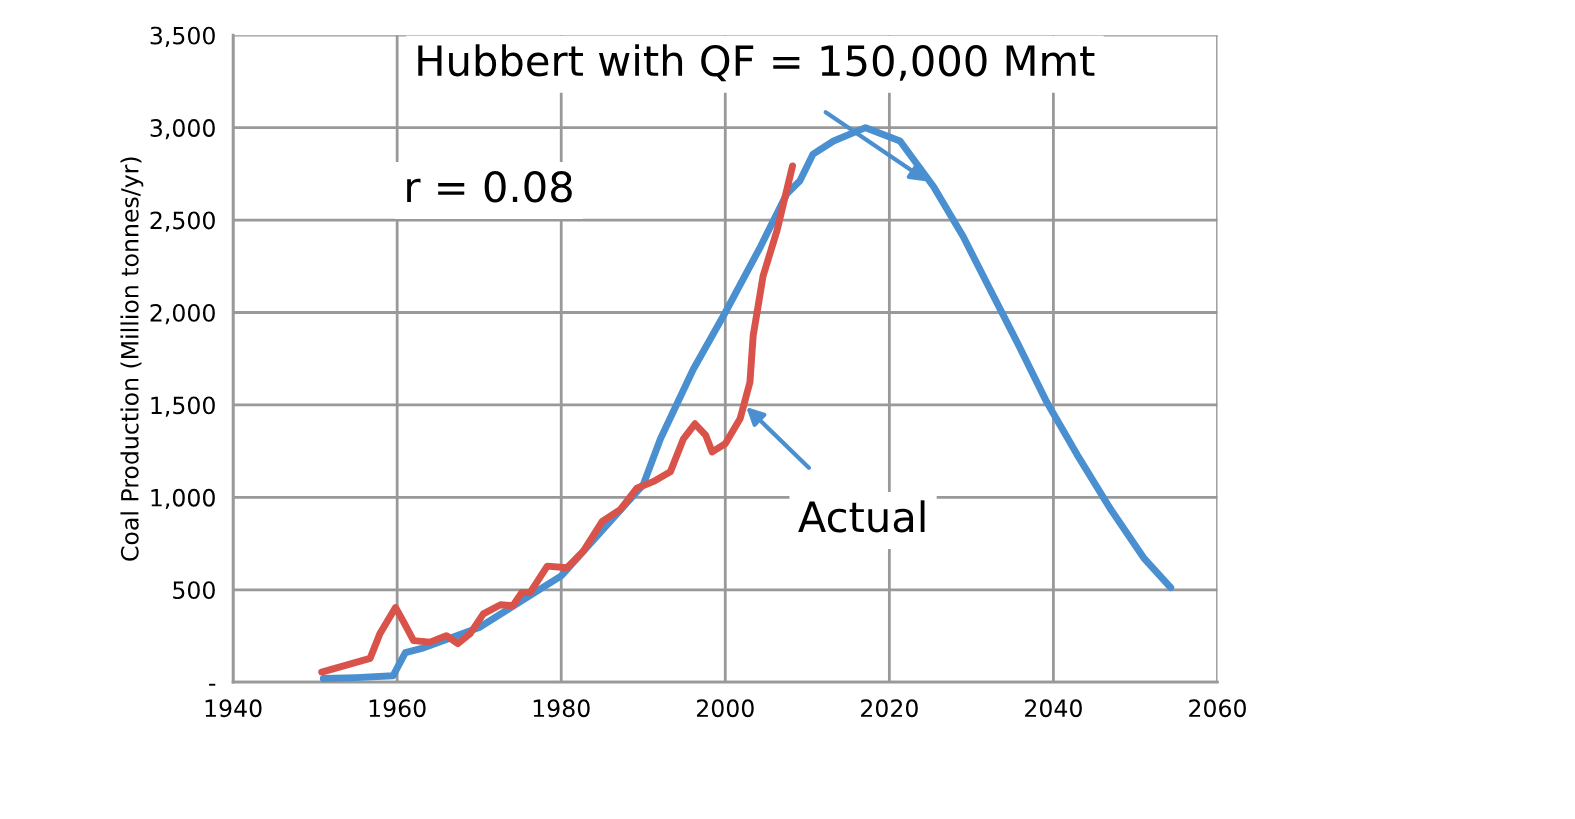 The width and height of the screenshot is (1575, 819). What do you see at coordinates (132, 359) in the screenshot?
I see `y-axis-title: Coal Production (Million tonnes/yr)` at bounding box center [132, 359].